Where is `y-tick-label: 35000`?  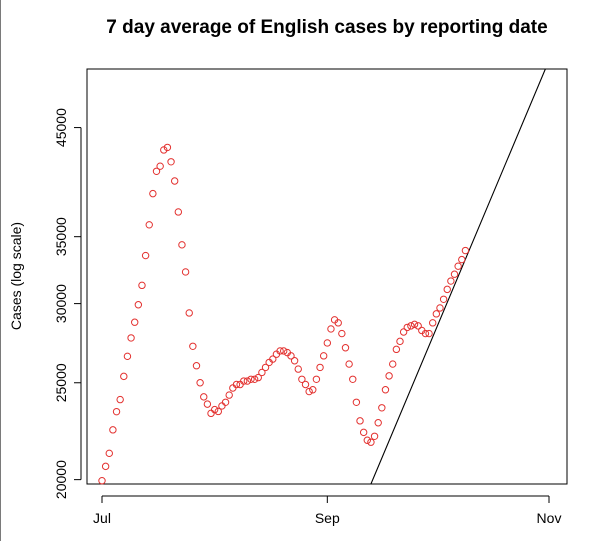
y-tick-label: 35000 is located at coordinates (61, 236).